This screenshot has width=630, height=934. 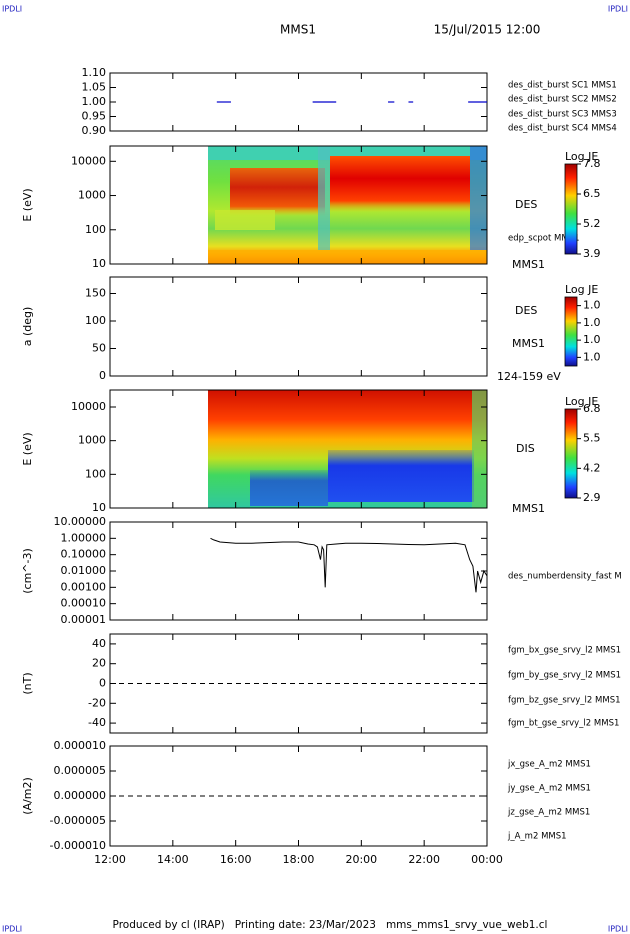 What do you see at coordinates (592, 467) in the screenshot?
I see `colorbar-tick-label: 4.2` at bounding box center [592, 467].